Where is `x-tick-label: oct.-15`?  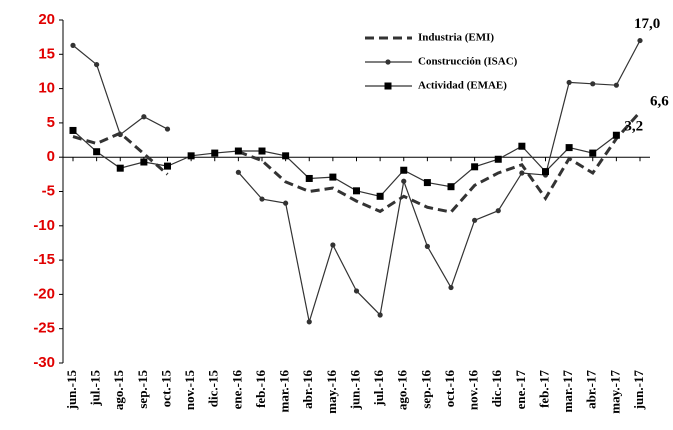
x-tick-label: oct.-15 is located at coordinates (165, 389).